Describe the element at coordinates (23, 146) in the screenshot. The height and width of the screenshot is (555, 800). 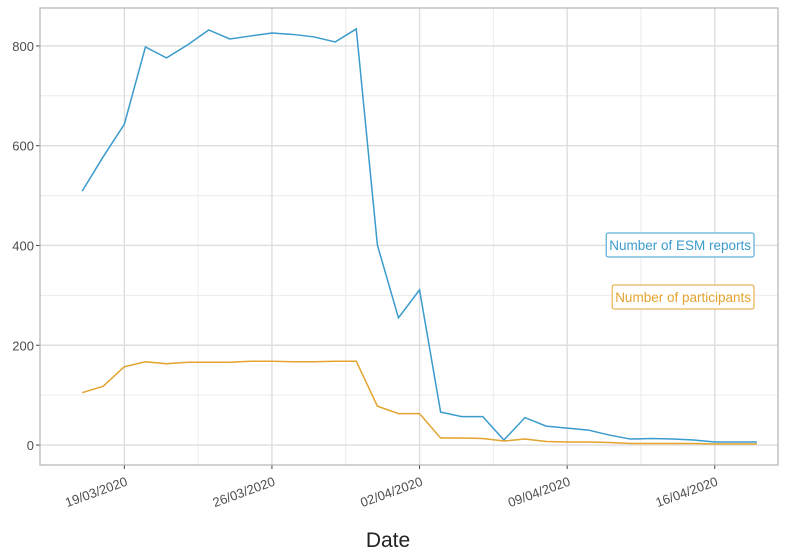
I see `y-tick-label: 600` at that location.